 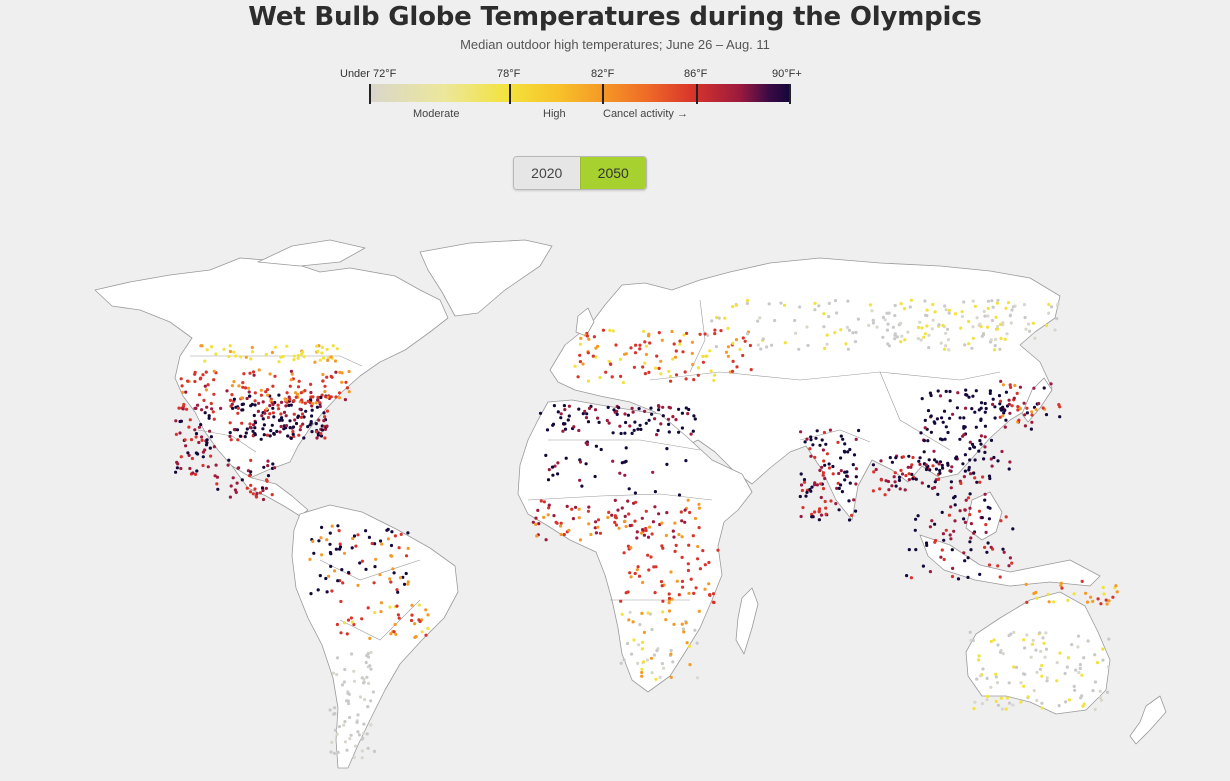 What do you see at coordinates (612, 173) in the screenshot?
I see `year-2050-button: 2050` at bounding box center [612, 173].